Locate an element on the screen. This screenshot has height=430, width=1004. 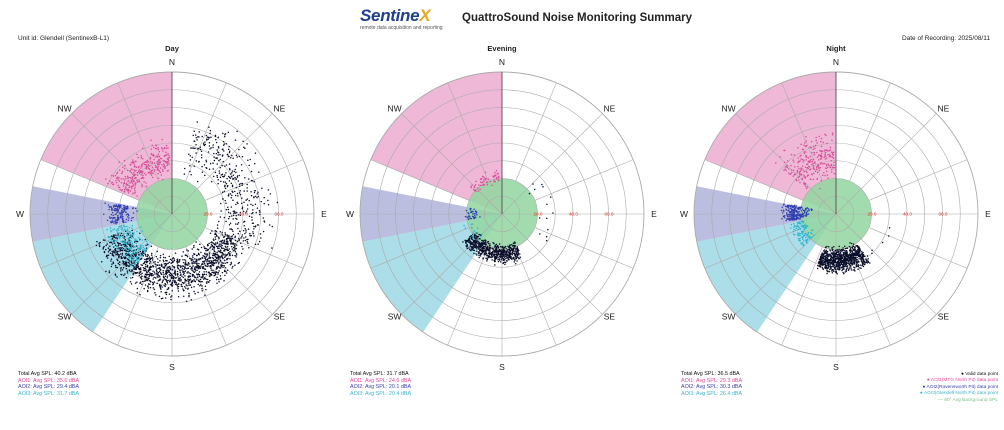
night-spoke is located at coordinates (870, 296).